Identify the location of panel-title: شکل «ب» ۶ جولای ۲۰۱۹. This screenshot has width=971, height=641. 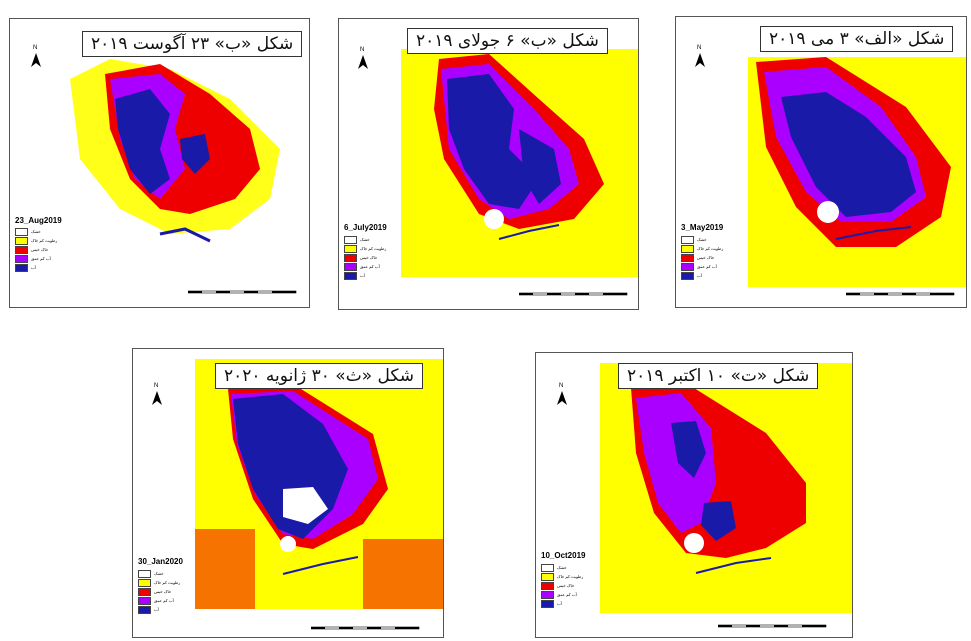
(507, 41).